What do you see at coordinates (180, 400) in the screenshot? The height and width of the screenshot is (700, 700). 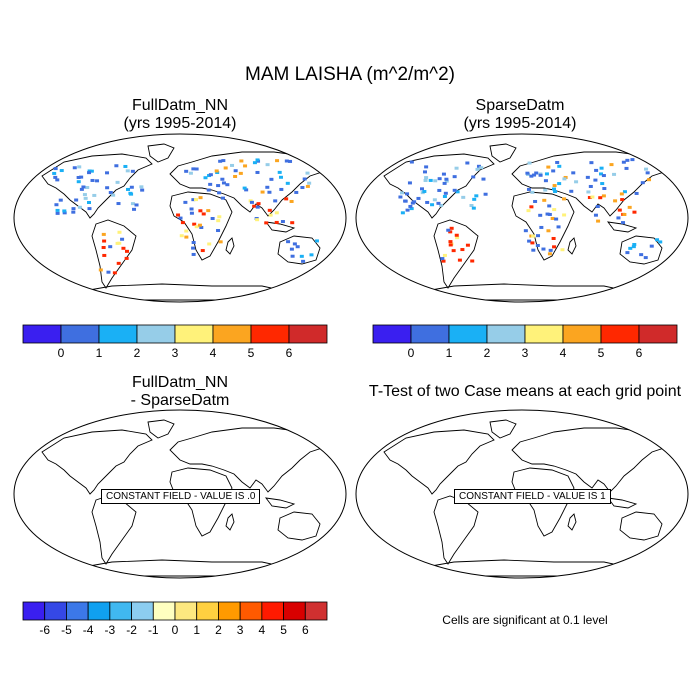 I see `panel3-title-line2: - SparseDatm` at bounding box center [180, 400].